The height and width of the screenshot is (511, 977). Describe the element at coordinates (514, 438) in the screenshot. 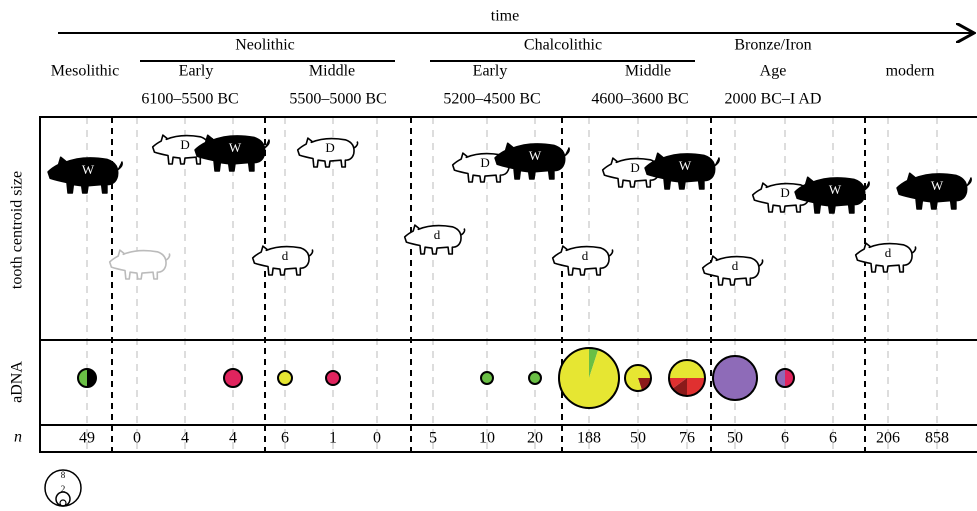

I see `n-row: 49 0 4 4 6 1 0 5 10 20 188 50 76 50 6 6 206 858` at that location.